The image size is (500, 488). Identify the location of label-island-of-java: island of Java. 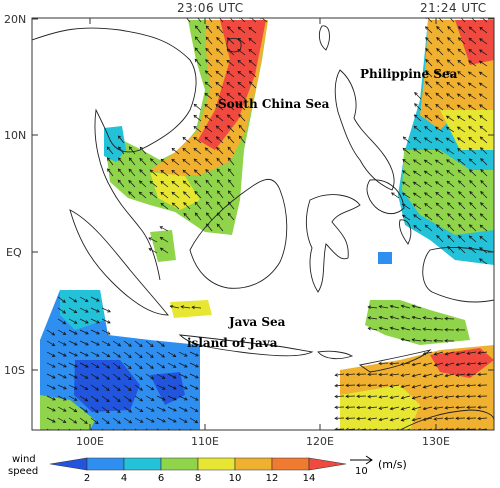
(232, 343).